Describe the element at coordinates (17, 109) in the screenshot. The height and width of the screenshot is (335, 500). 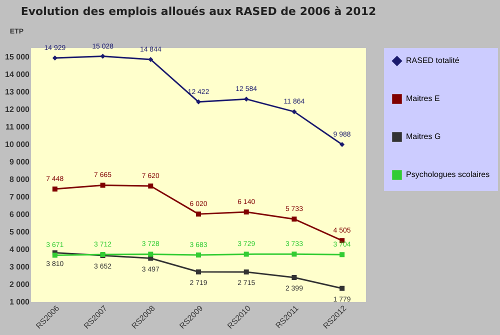
I see `y-tick-label: 12 000` at that location.